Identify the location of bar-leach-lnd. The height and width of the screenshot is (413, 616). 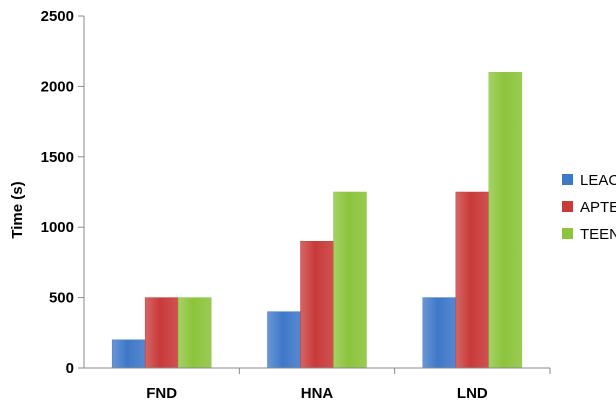
(439, 333).